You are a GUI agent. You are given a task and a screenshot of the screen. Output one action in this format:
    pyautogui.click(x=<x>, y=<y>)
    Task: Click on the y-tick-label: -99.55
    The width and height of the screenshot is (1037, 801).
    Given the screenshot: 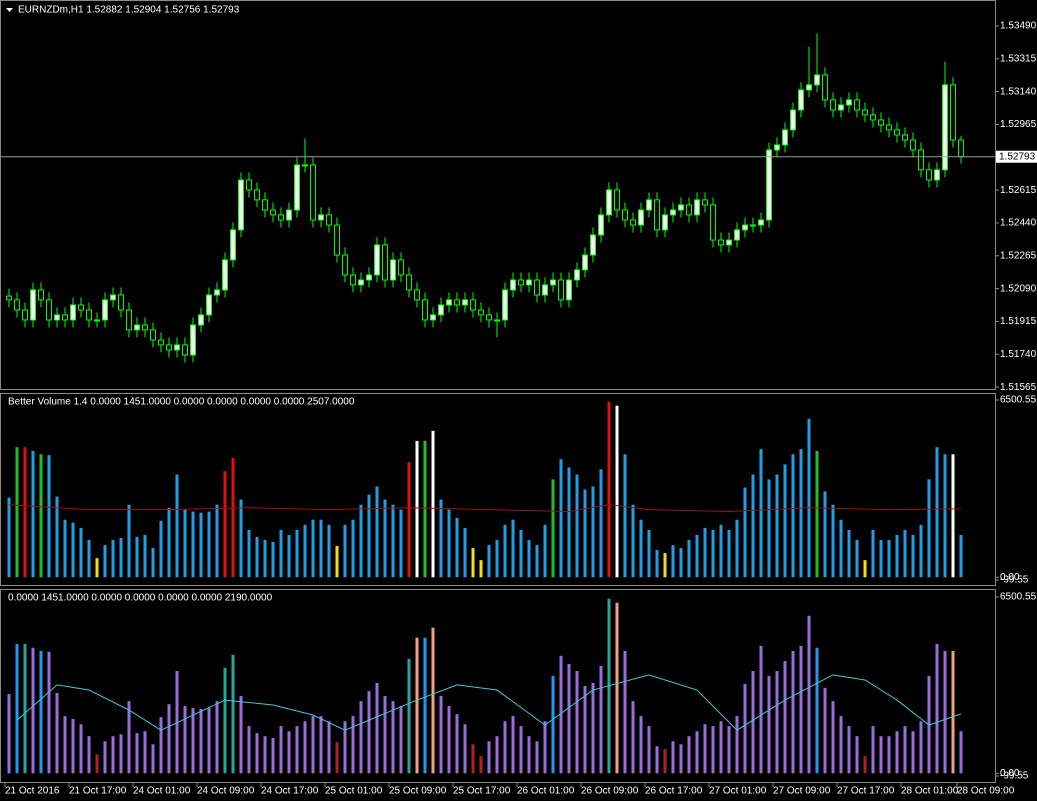 What is the action you would take?
    pyautogui.click(x=1014, y=580)
    